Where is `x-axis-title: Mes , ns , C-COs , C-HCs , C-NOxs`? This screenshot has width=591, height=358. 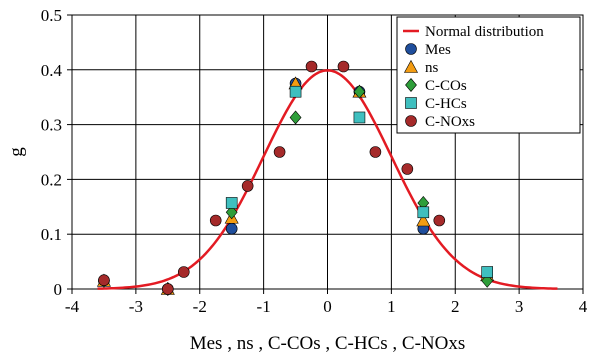 x-axis-title: Mes , ns , C-COs , C-HCs , C-NOxs is located at coordinates (328, 343).